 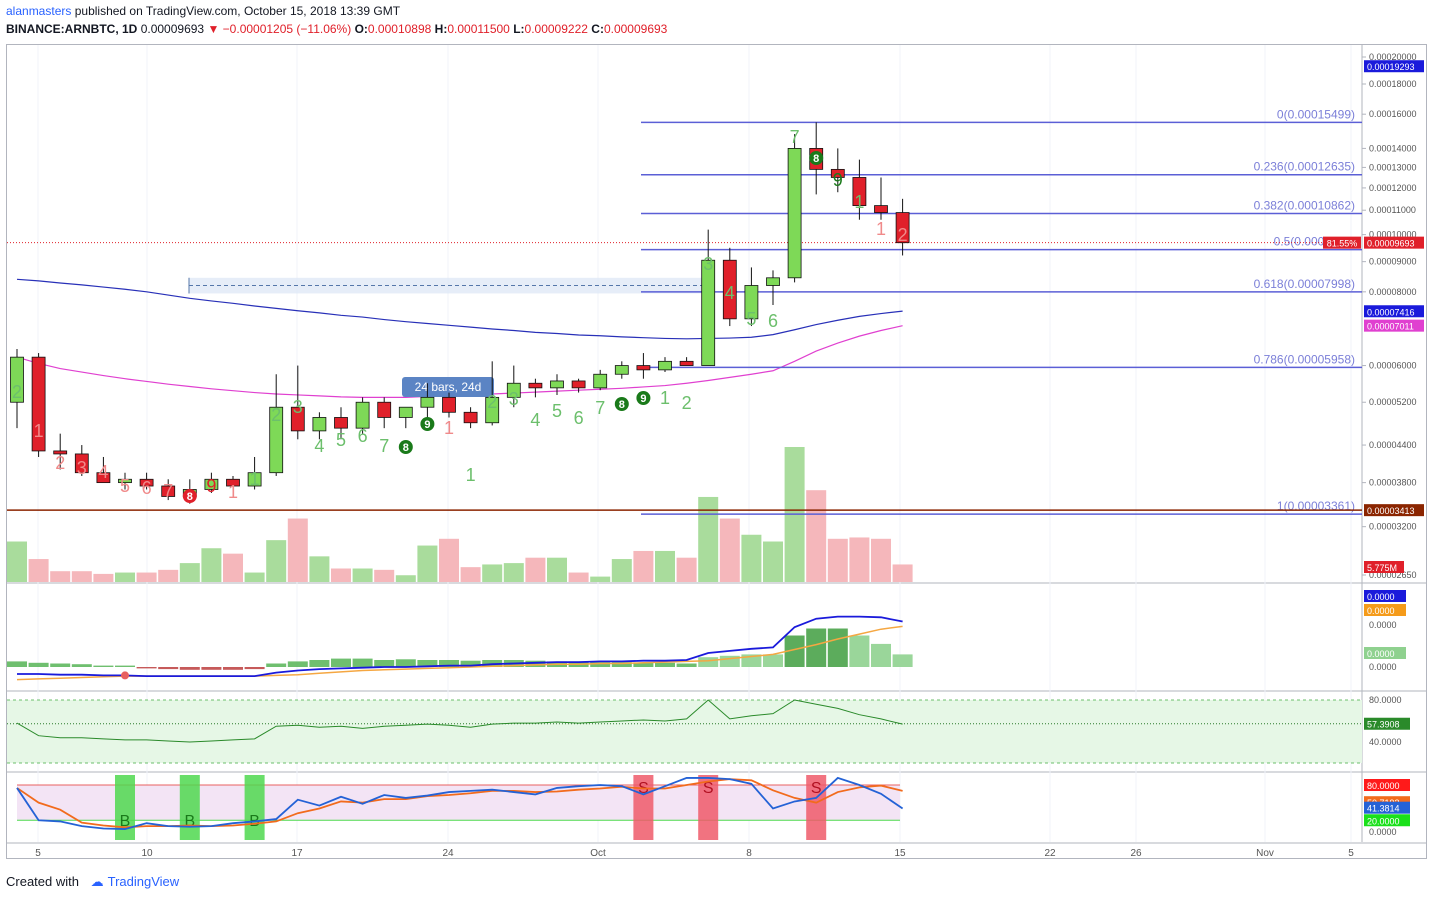 I want to click on rsi-value-badge, so click(x=1387, y=723).